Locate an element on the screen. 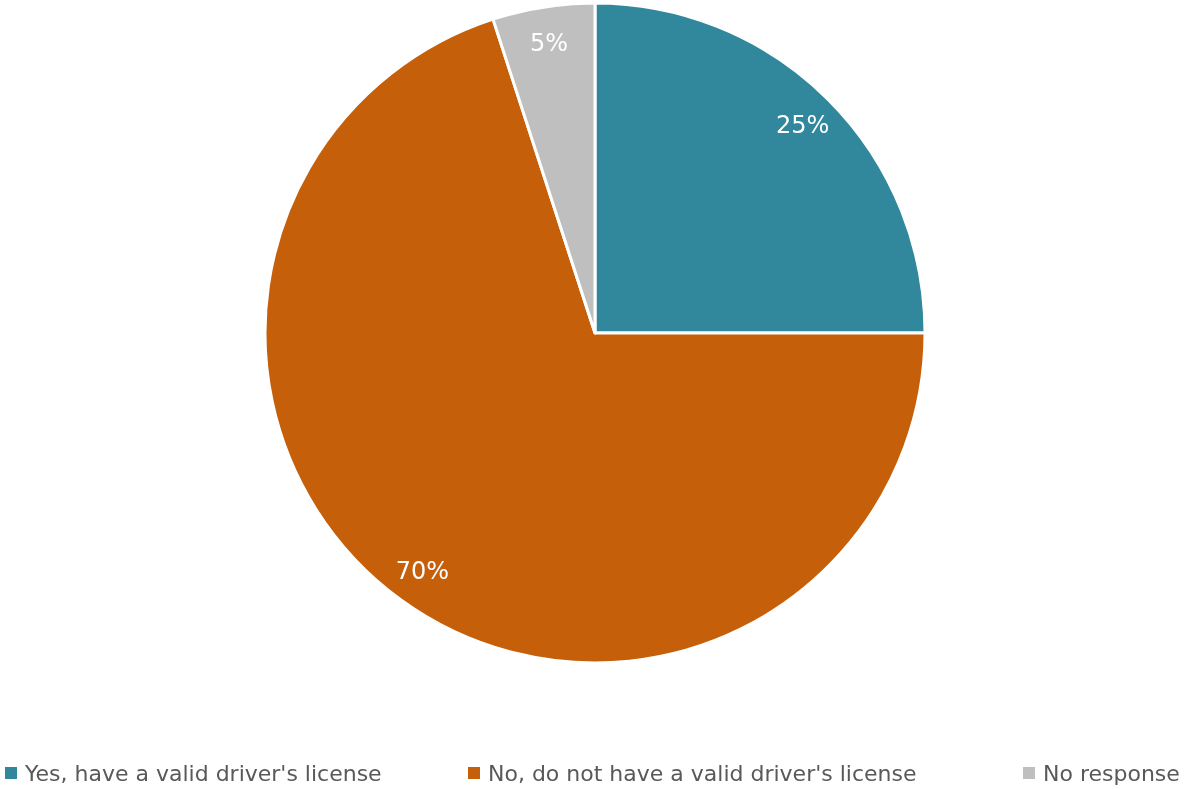 This screenshot has width=1199, height=789. data-label: 5% is located at coordinates (549, 42).